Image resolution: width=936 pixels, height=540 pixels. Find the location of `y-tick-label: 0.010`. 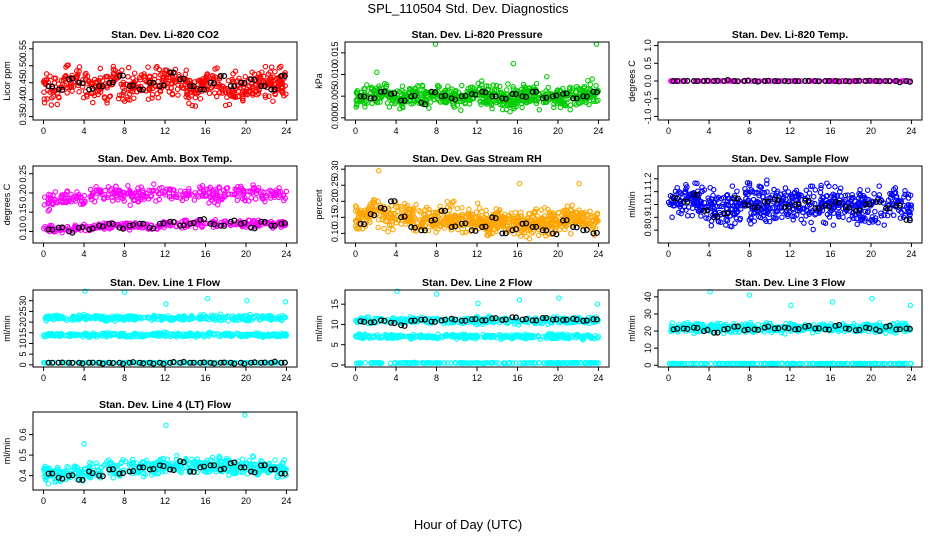

y-tick-label: 0.010 is located at coordinates (335, 74).